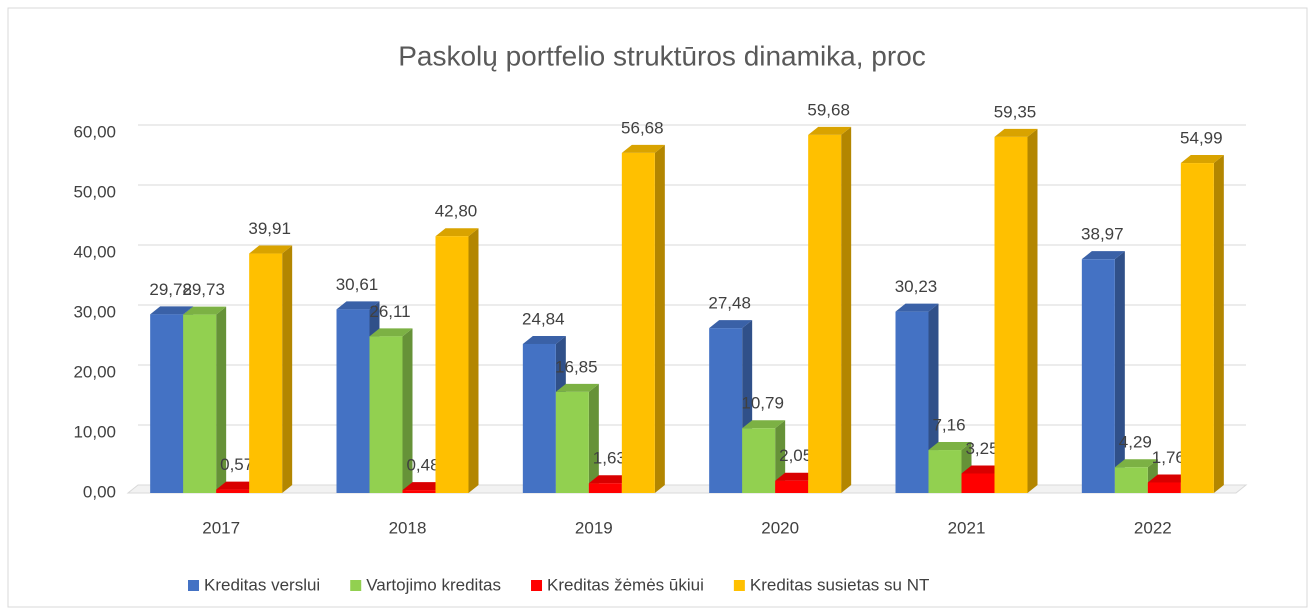 Image resolution: width=1316 pixels, height=616 pixels. Describe the element at coordinates (795, 455) in the screenshot. I see `data-label: 2,05` at that location.